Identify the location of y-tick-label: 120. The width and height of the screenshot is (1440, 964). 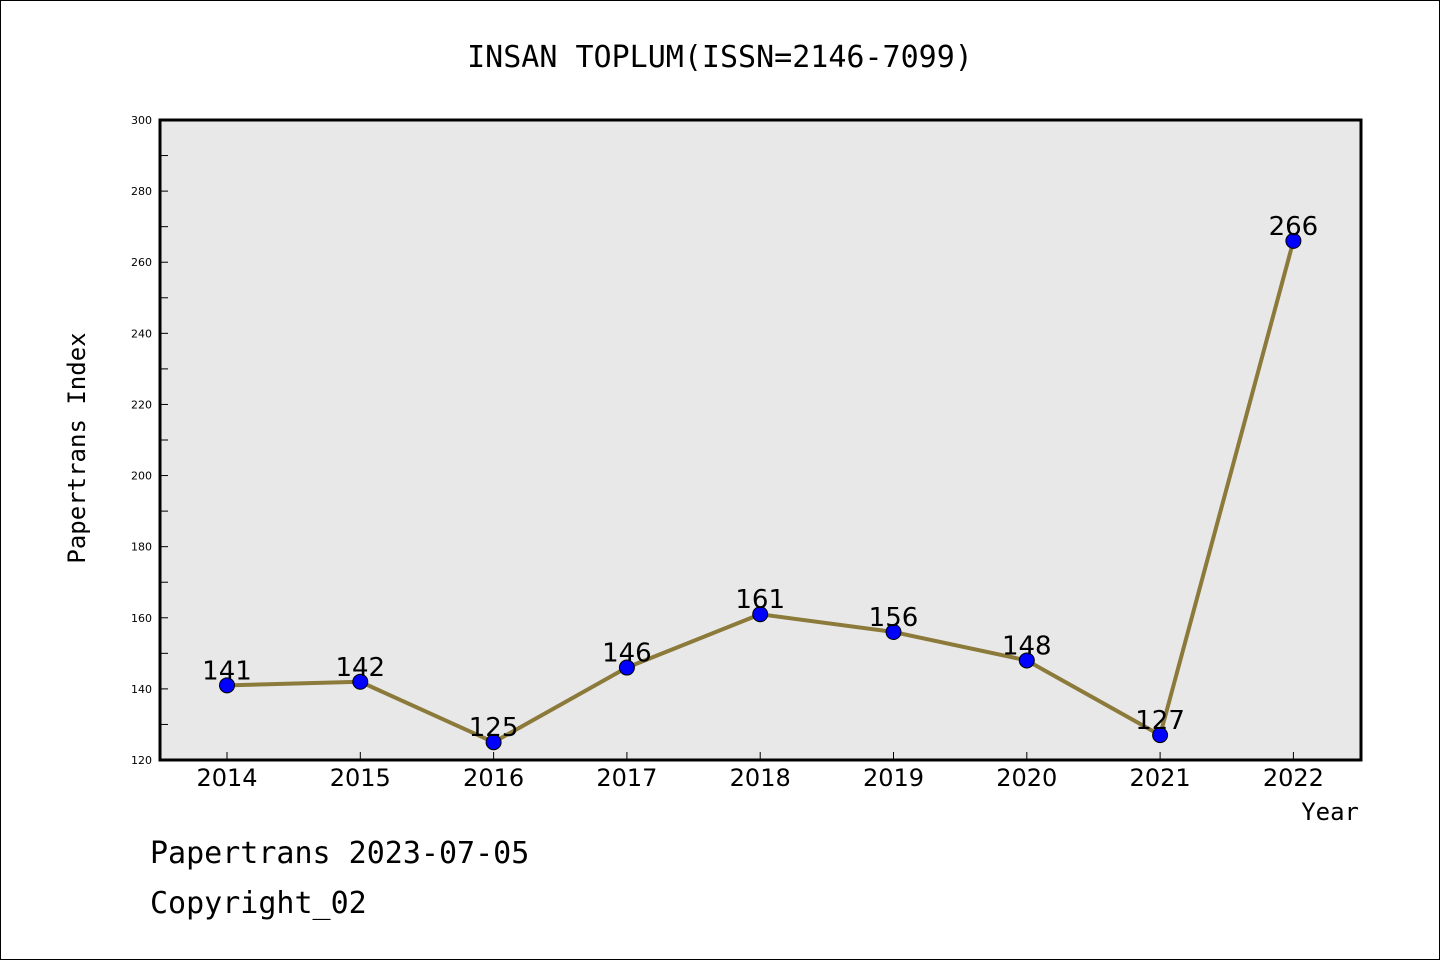
(141, 760).